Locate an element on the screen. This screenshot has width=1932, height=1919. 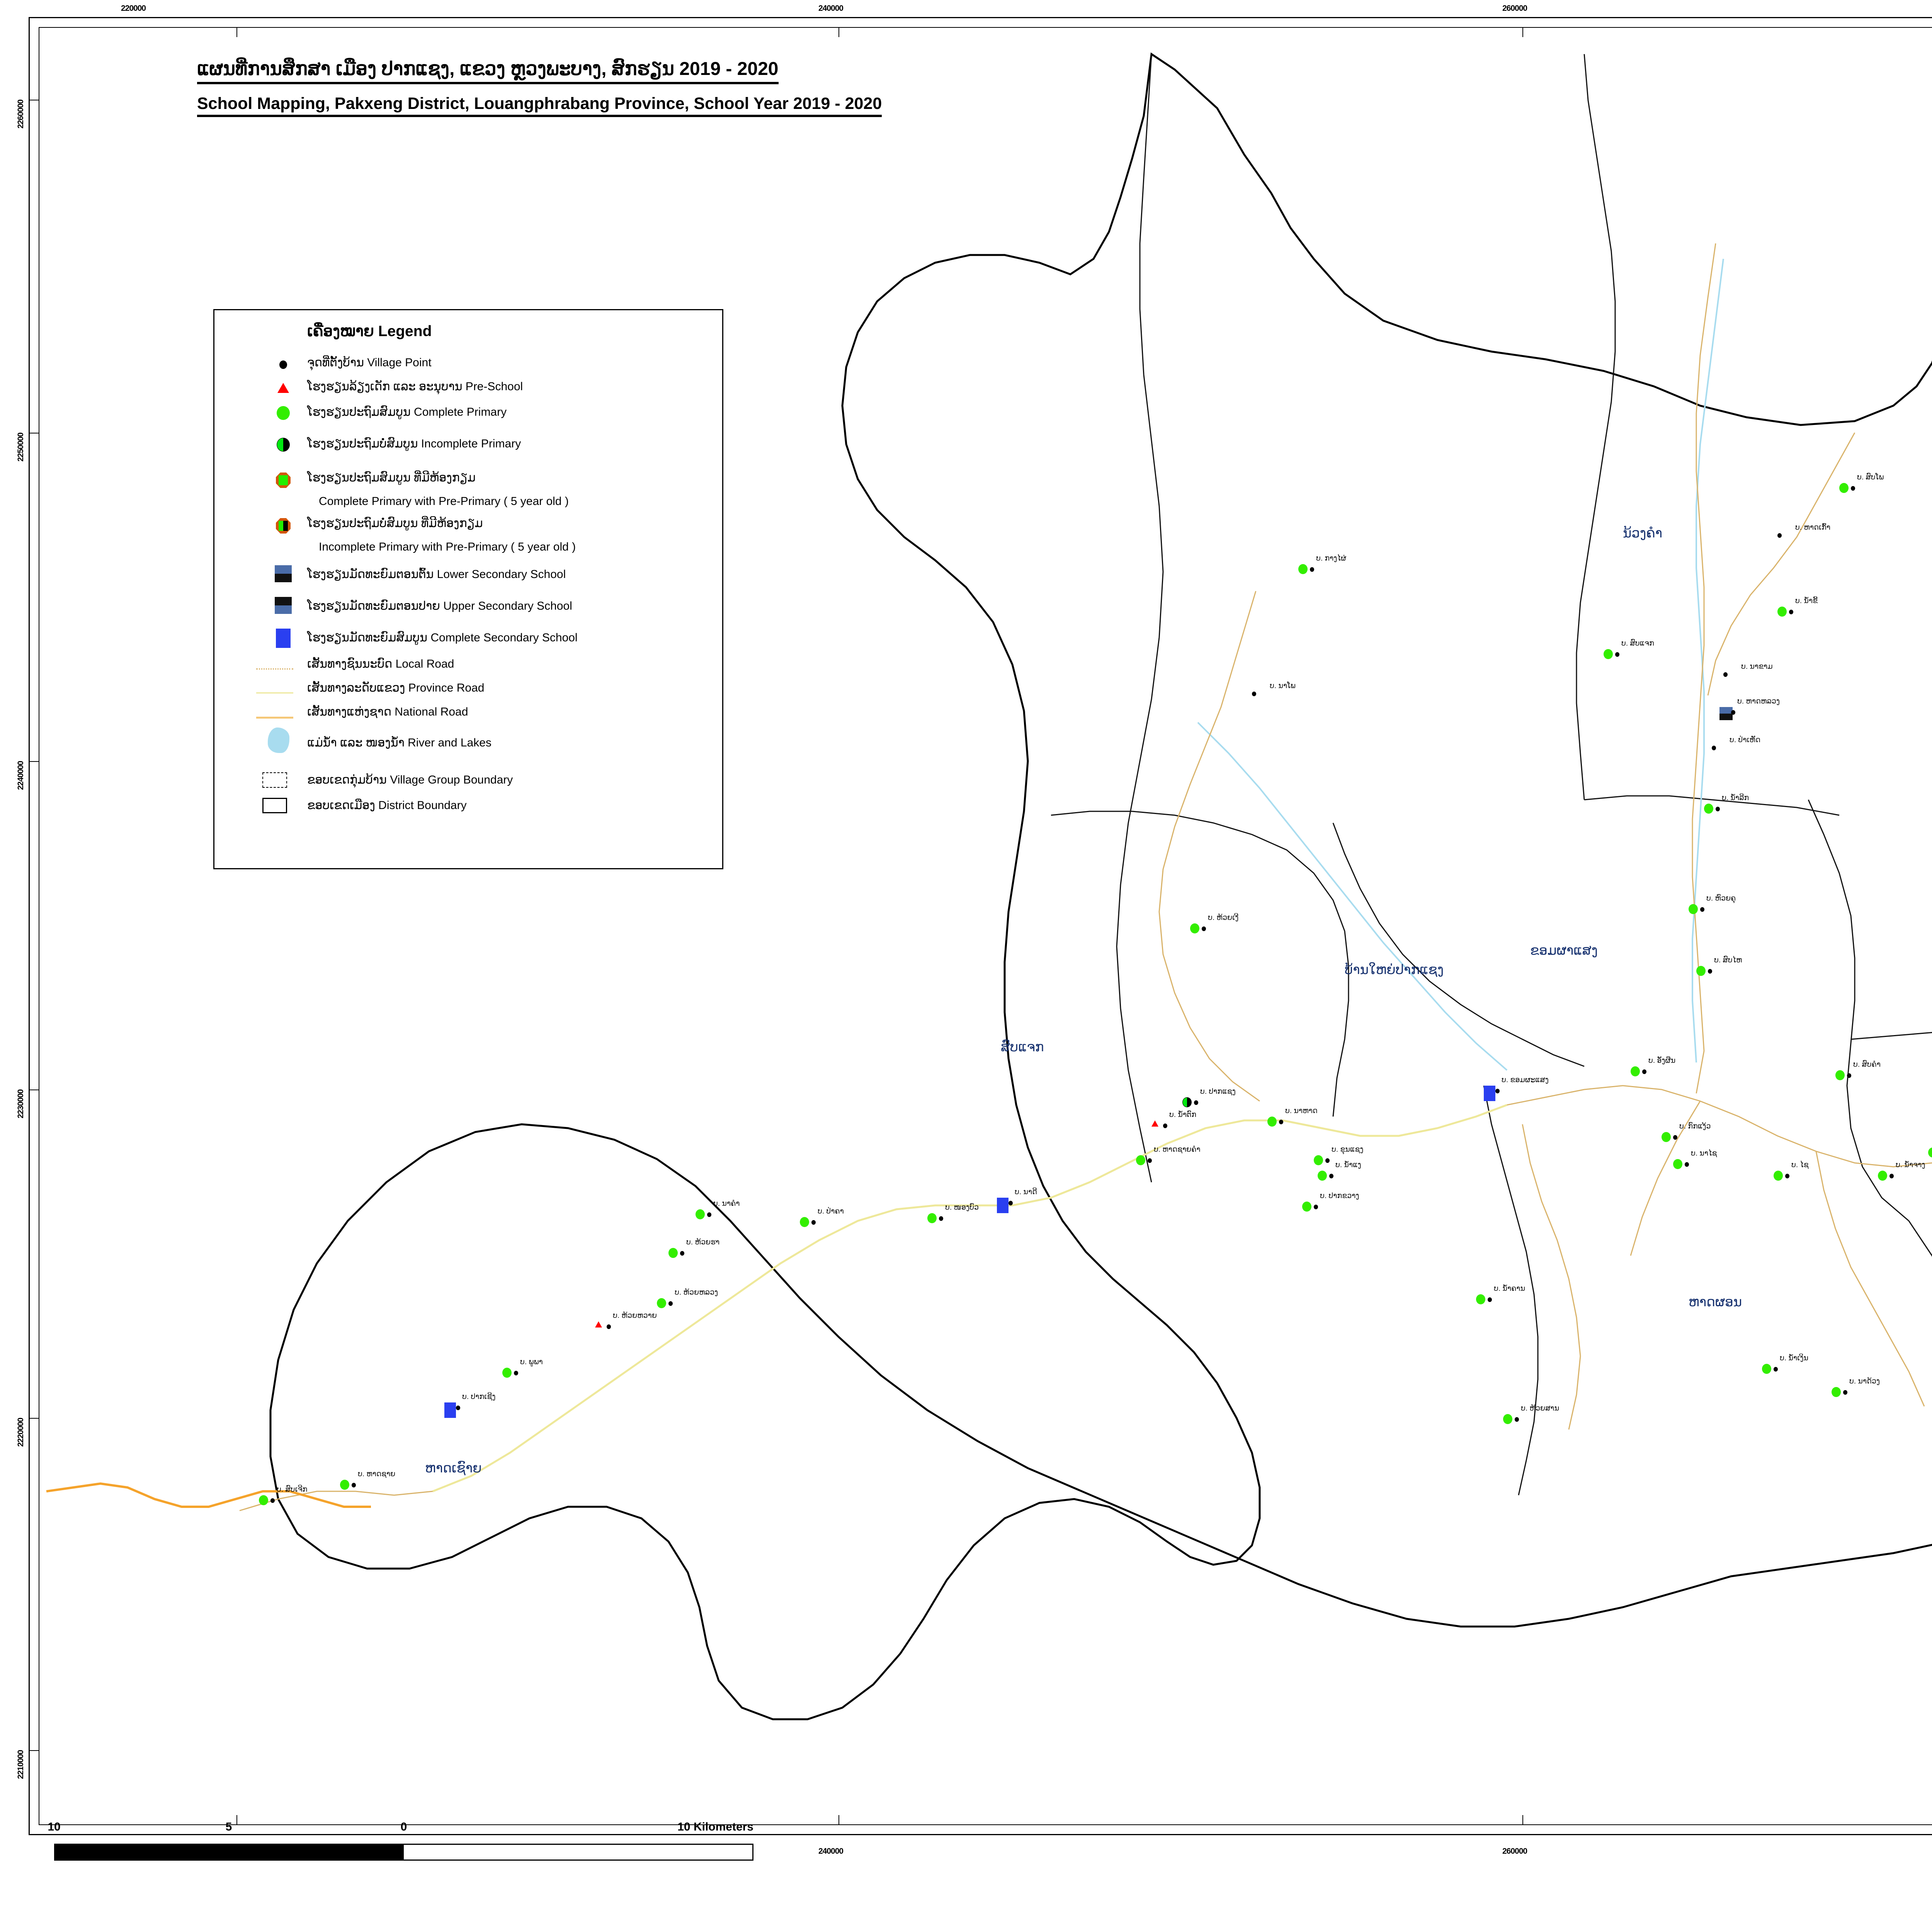
village-label: ບ. ຫາດຫລວງ is located at coordinates (1758, 701).